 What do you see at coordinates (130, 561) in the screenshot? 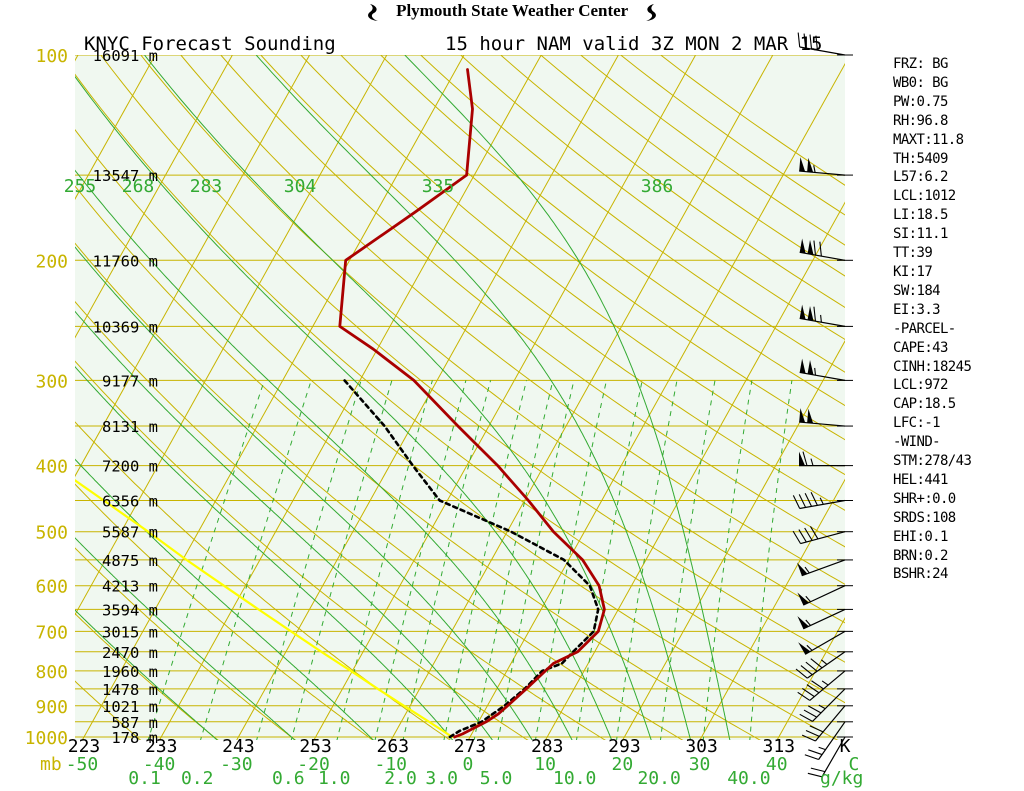
I see `height-label: 4875 m` at bounding box center [130, 561].